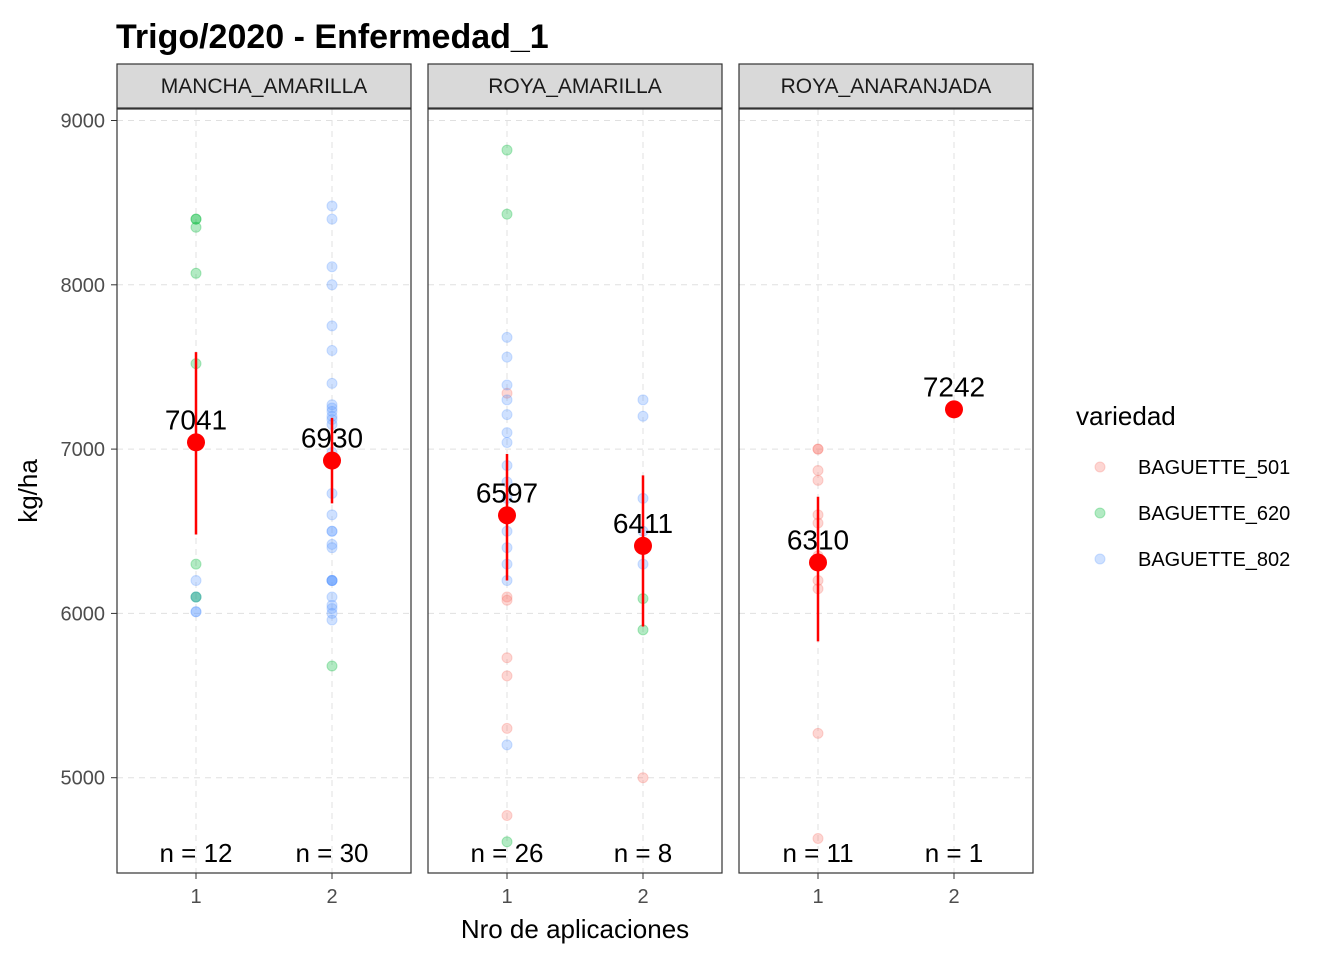 Image resolution: width=1344 pixels, height=960 pixels. Describe the element at coordinates (1214, 514) in the screenshot. I see `legend-label: BAGUETTE_620` at that location.